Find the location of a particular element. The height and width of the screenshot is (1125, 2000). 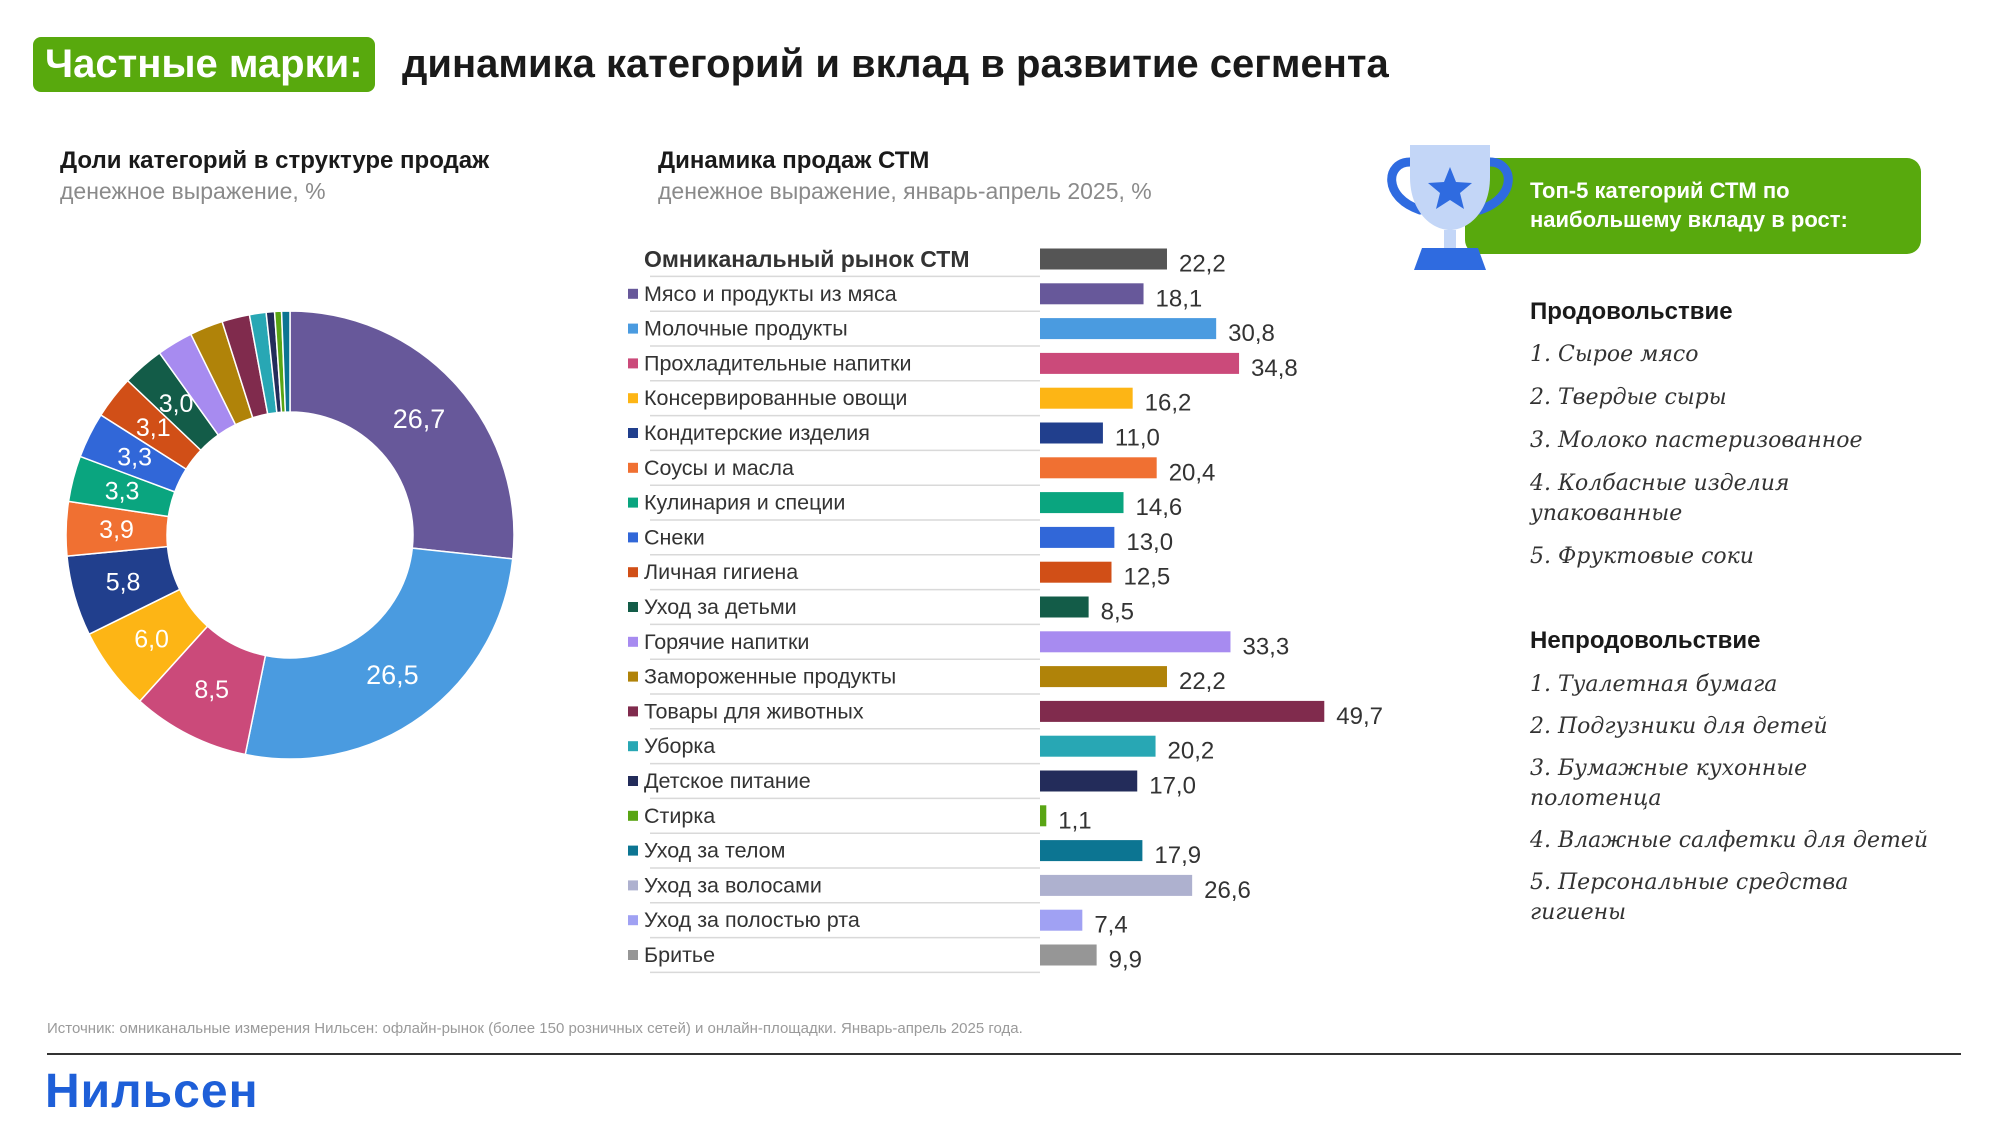

donut-data-label: 26,7 is located at coordinates (419, 419).